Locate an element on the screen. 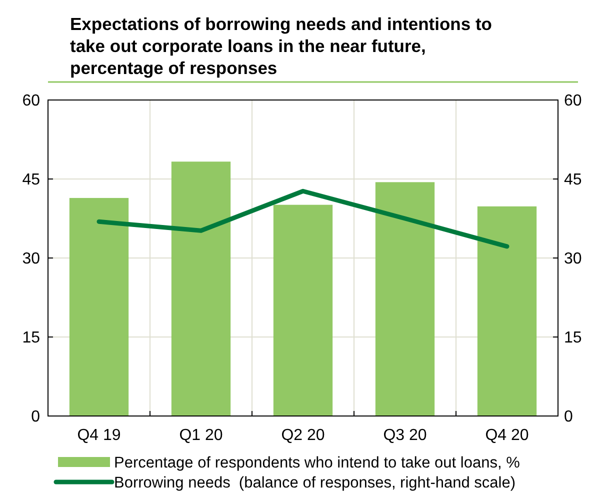  y2-tick-label: 60 is located at coordinates (573, 101).